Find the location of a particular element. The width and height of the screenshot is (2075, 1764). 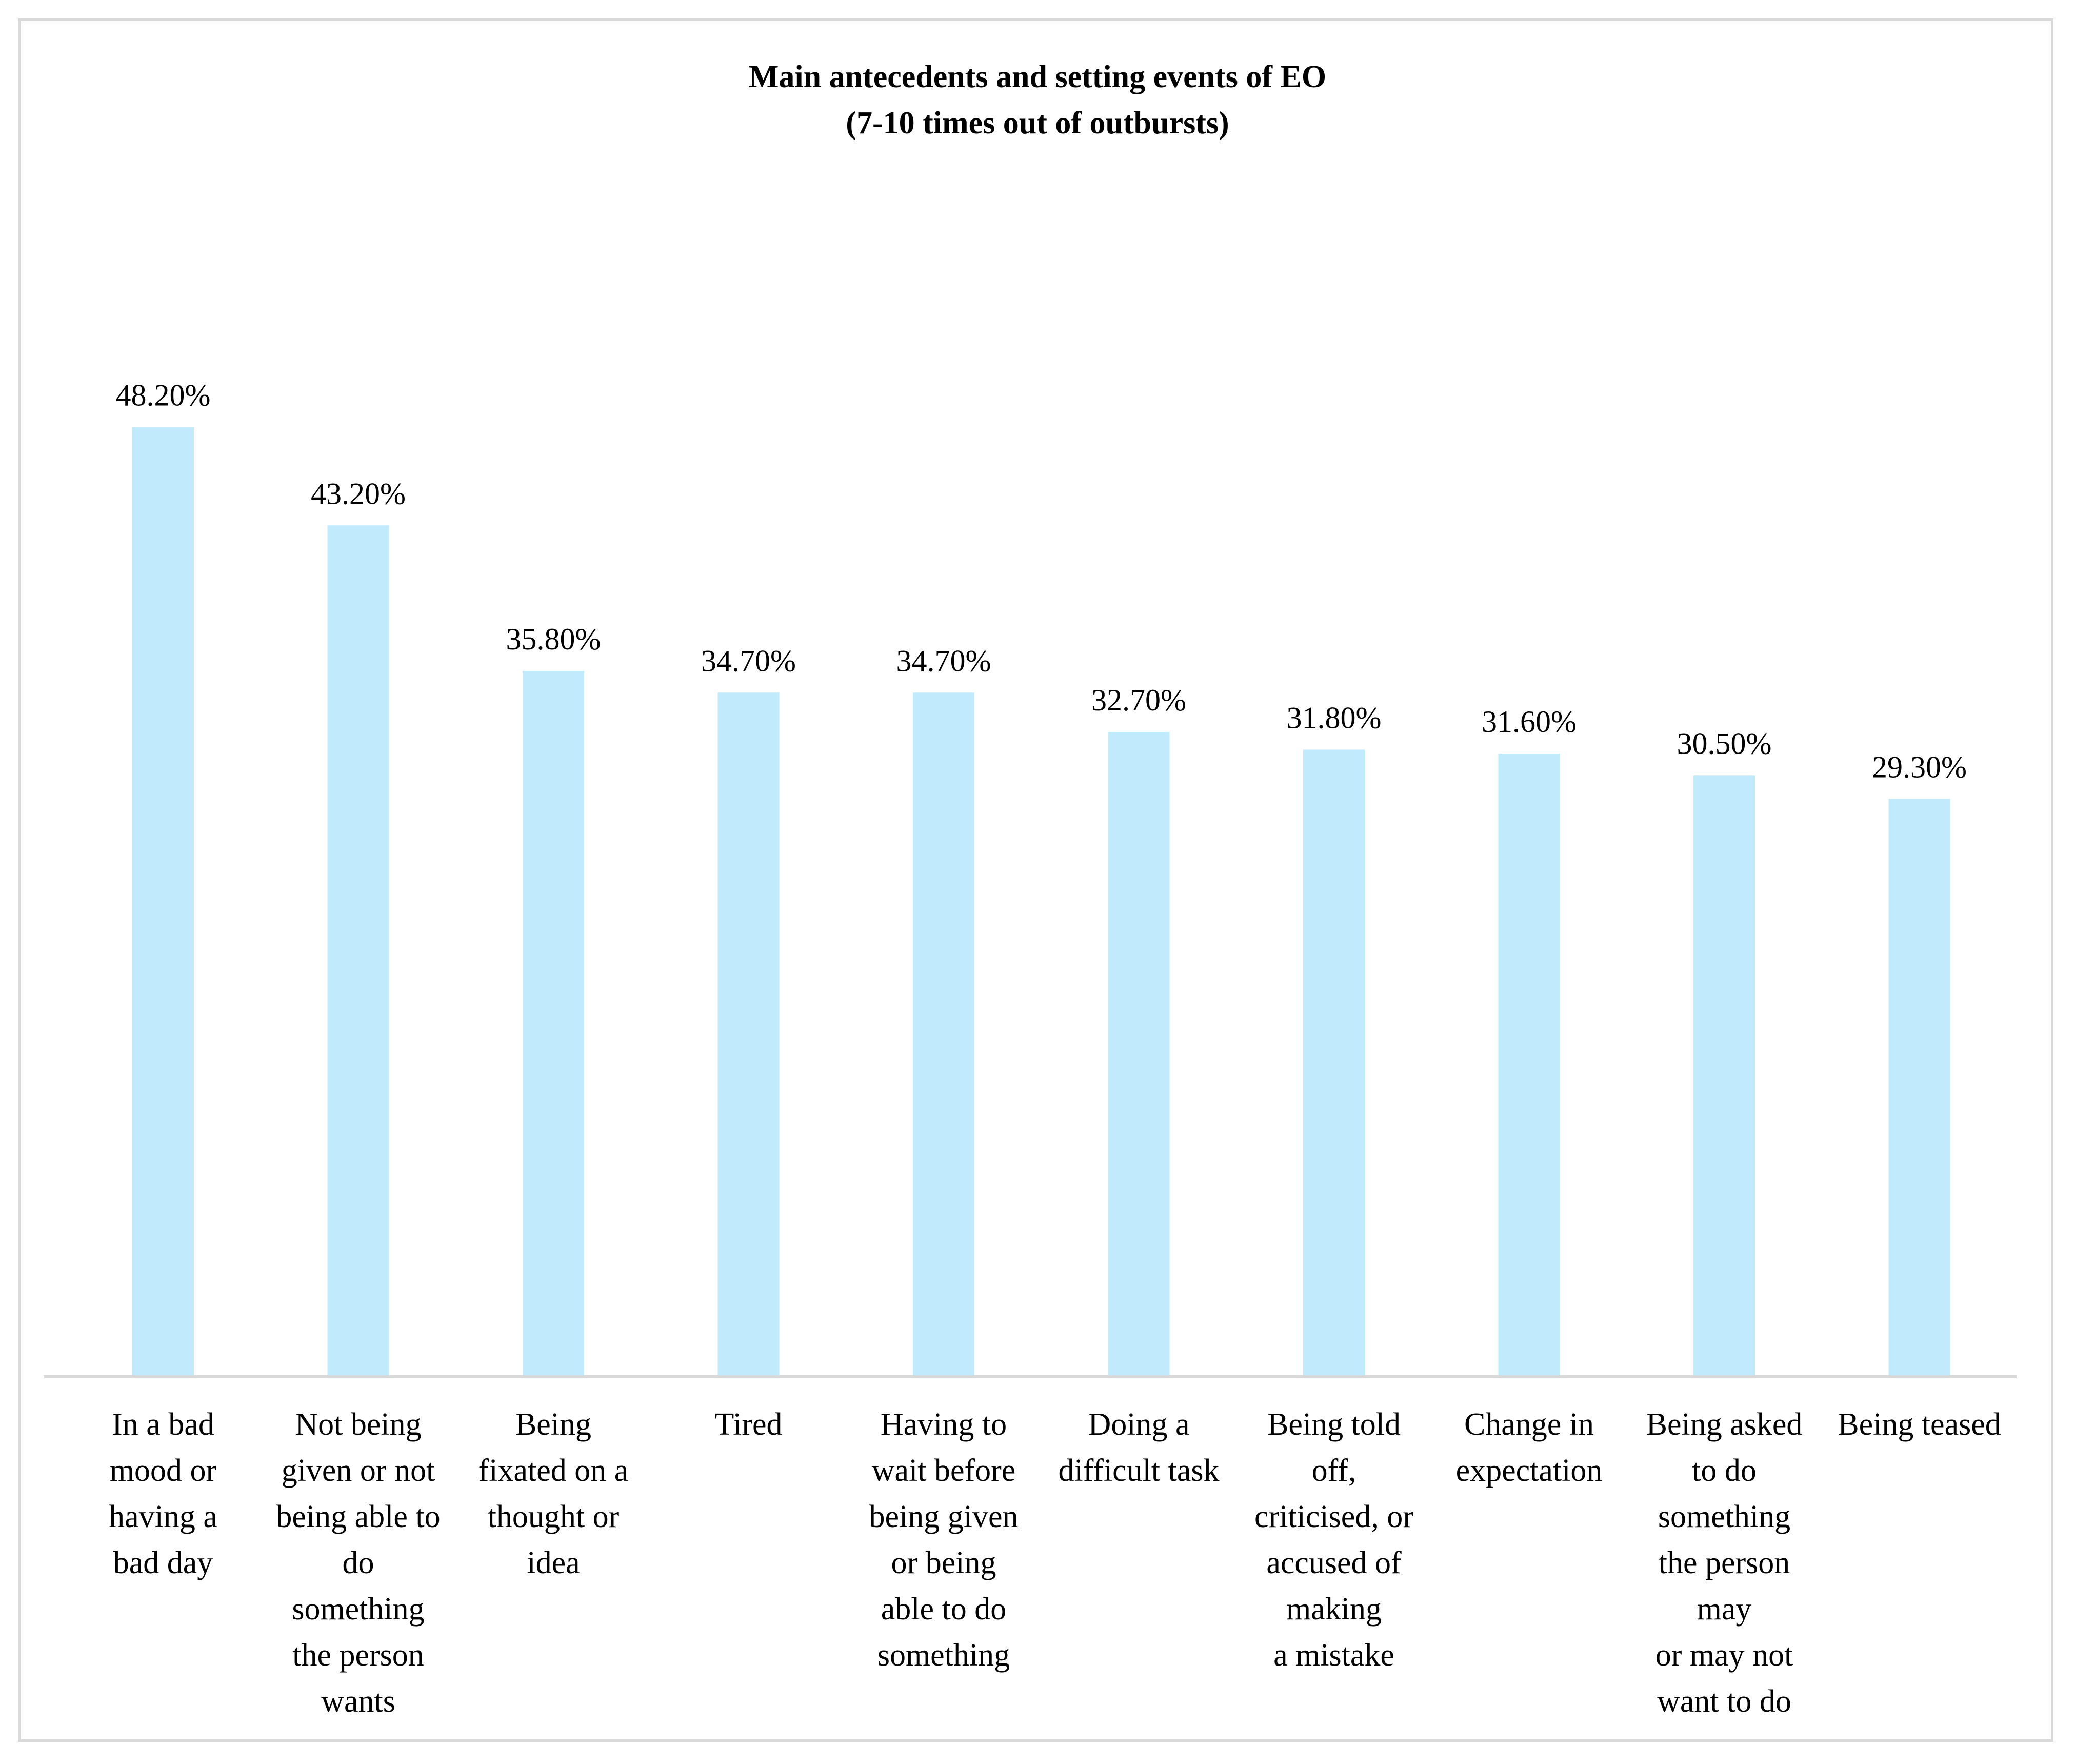

category-label: Tired is located at coordinates (748, 1424).